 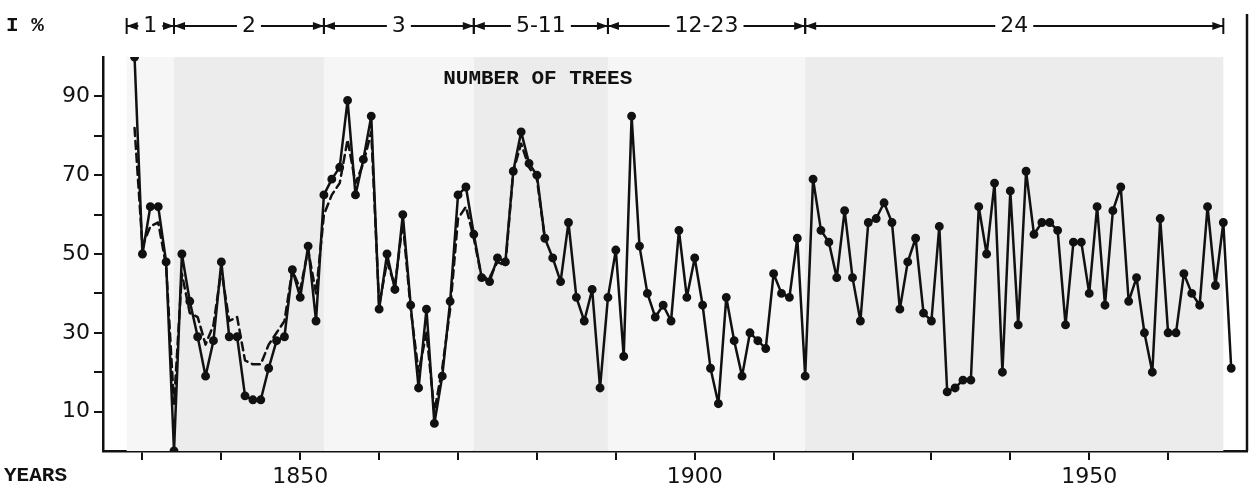 What do you see at coordinates (76, 252) in the screenshot?
I see `y-tick-label: 50` at bounding box center [76, 252].